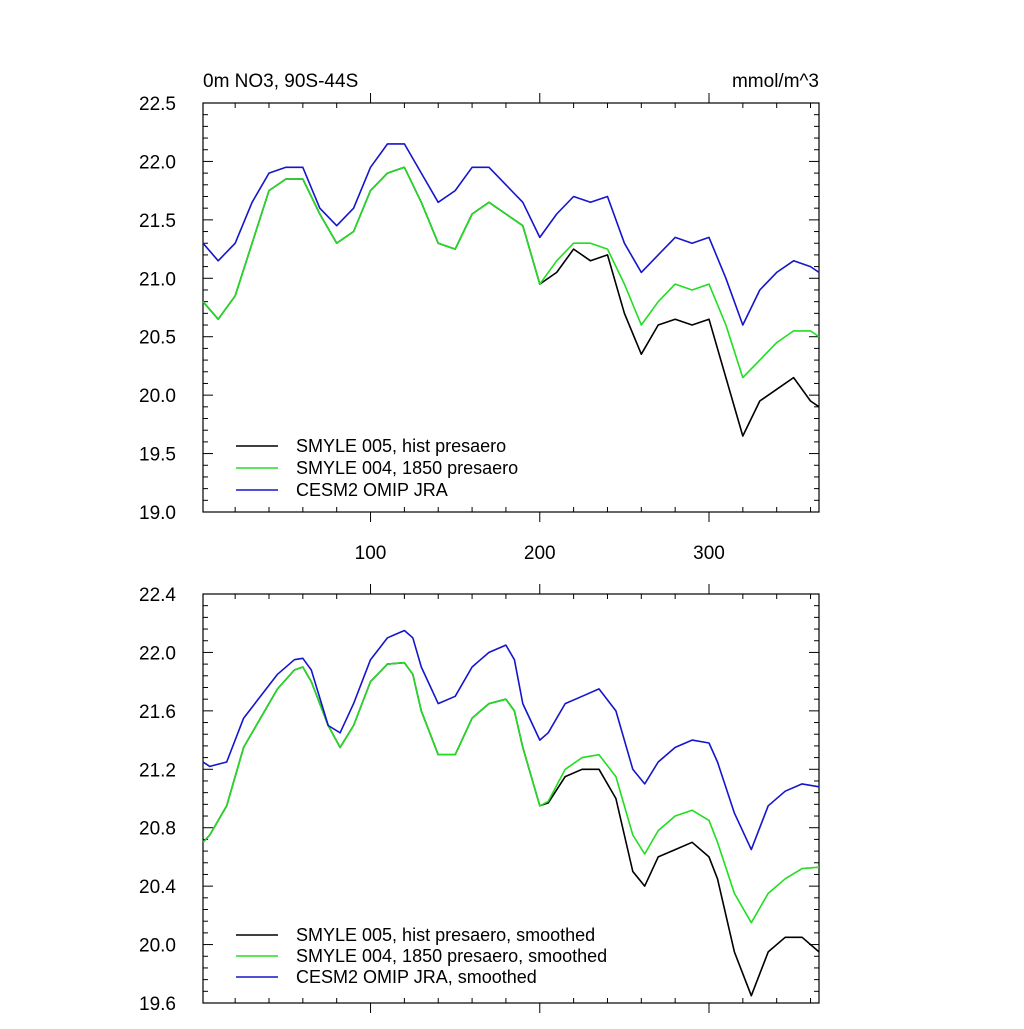 Image resolution: width=1024 pixels, height=1029 pixels. What do you see at coordinates (775, 81) in the screenshot?
I see `units-label: mmol/m^3` at bounding box center [775, 81].